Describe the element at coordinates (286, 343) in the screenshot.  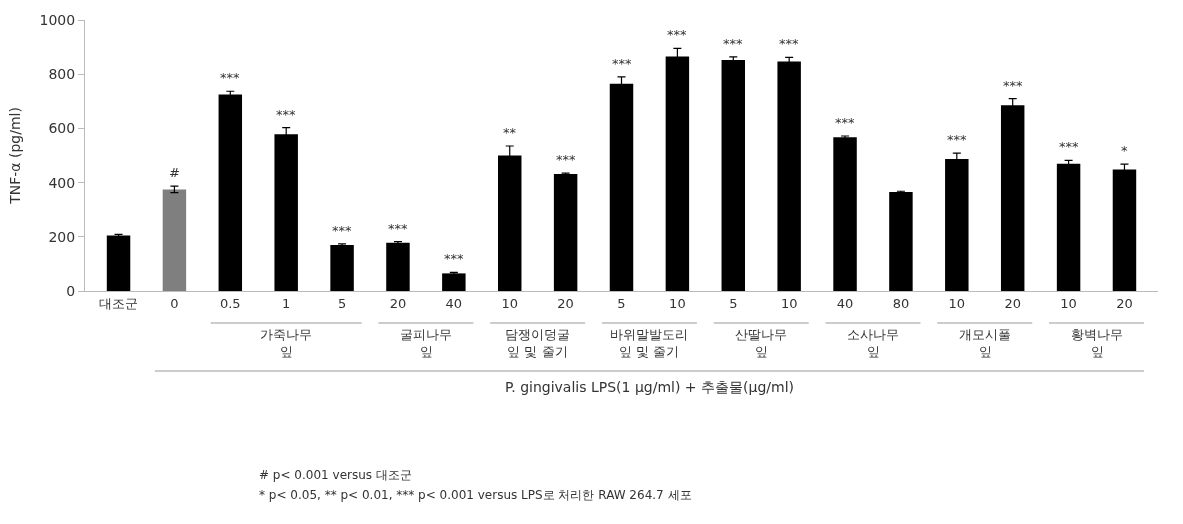
I see `text: 가죽나무 잎` at that location.